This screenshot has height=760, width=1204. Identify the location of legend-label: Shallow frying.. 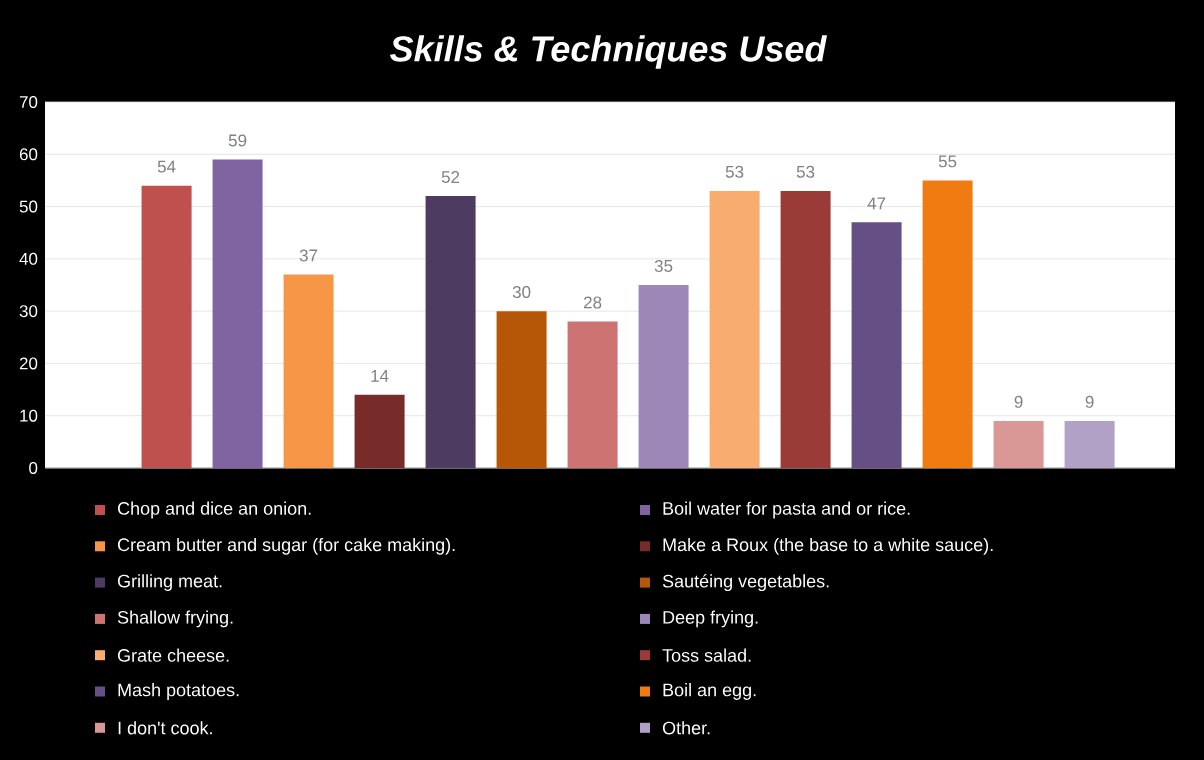
(175, 619).